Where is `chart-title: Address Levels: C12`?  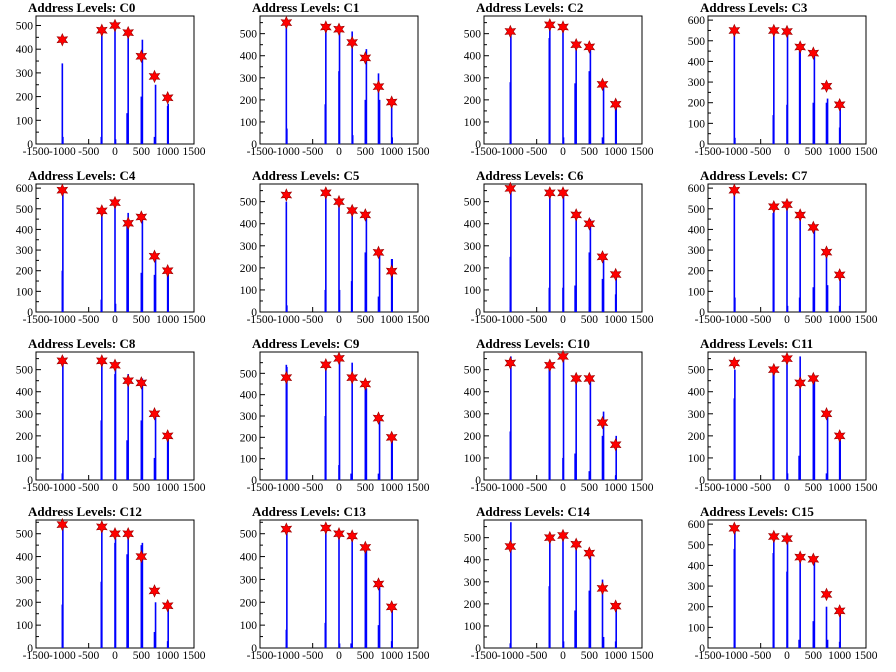 chart-title: Address Levels: C12 is located at coordinates (85, 511).